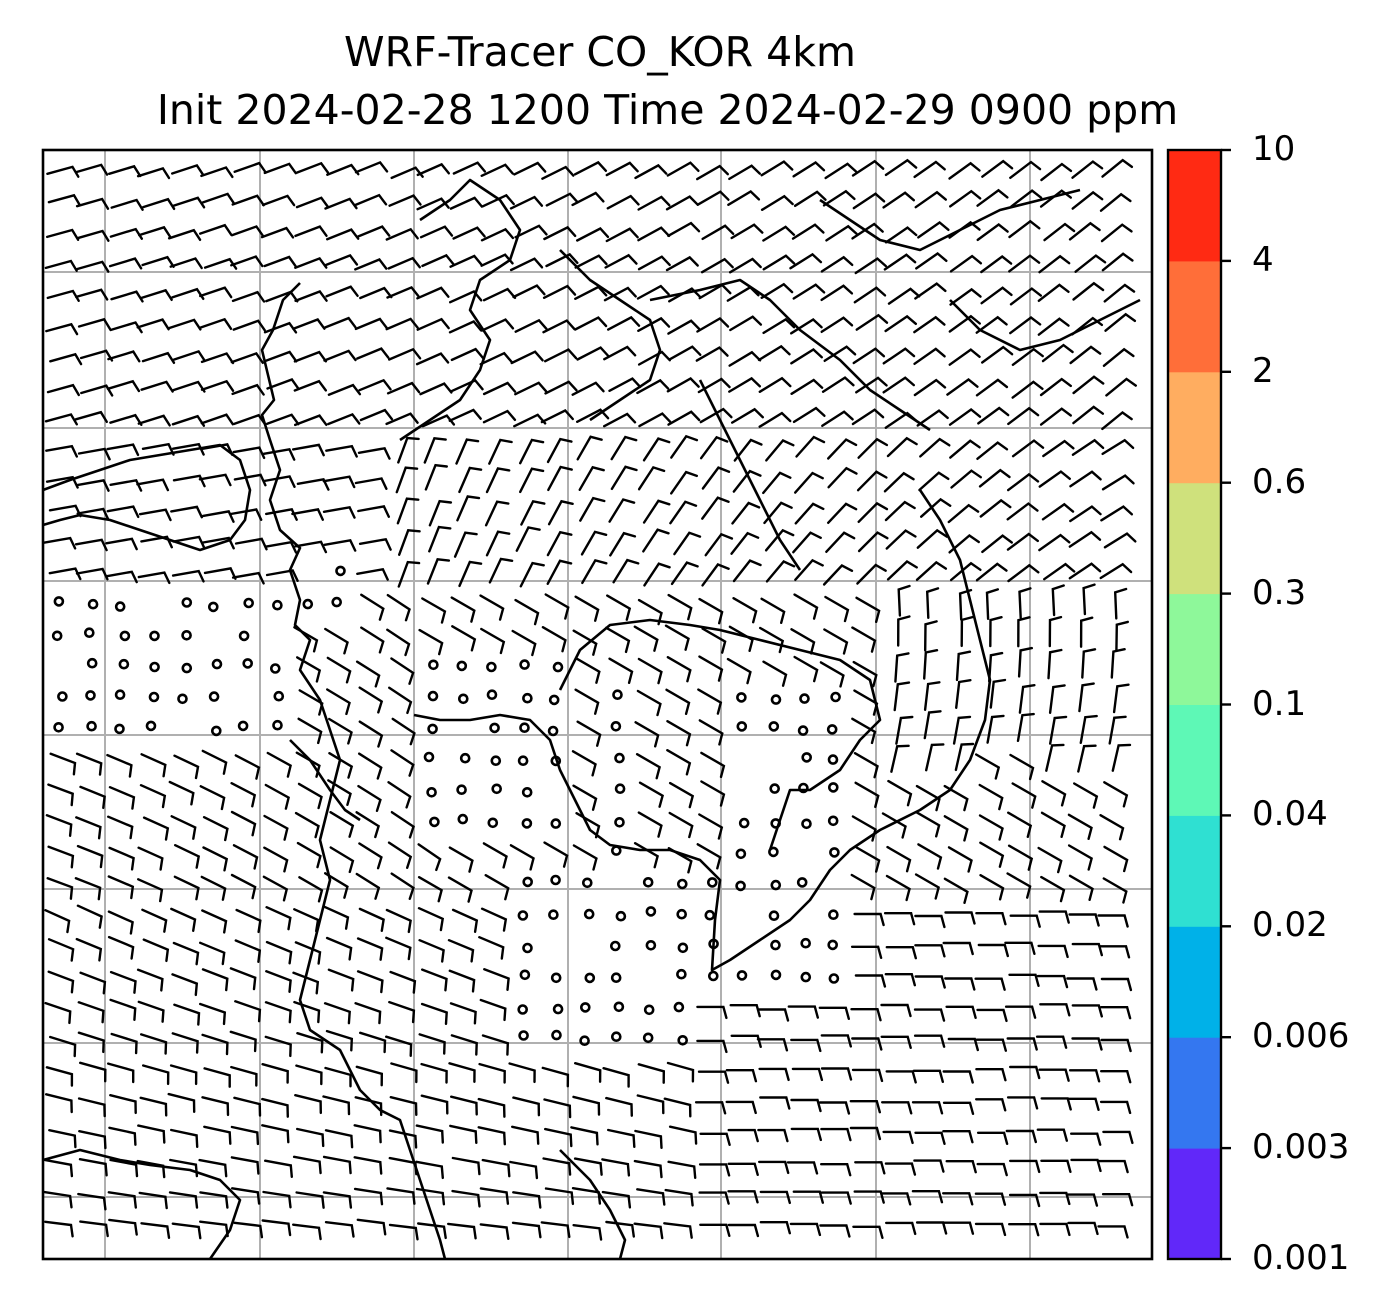  What do you see at coordinates (1263, 259) in the screenshot?
I see `colorbar-tick-label: 4` at bounding box center [1263, 259].